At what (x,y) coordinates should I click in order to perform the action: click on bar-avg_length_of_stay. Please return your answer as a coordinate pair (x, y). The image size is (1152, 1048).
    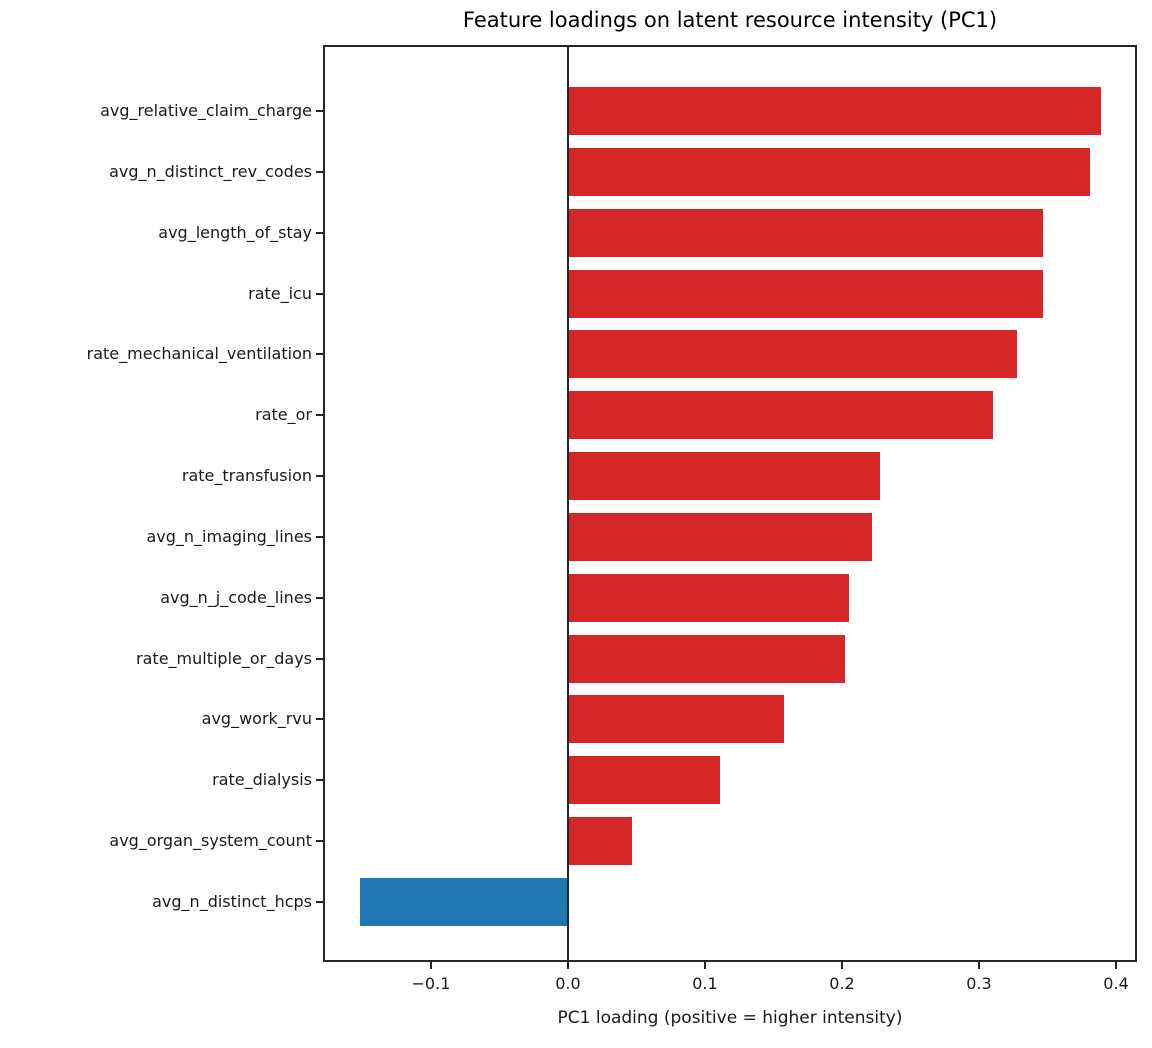
    Looking at the image, I should click on (805, 232).